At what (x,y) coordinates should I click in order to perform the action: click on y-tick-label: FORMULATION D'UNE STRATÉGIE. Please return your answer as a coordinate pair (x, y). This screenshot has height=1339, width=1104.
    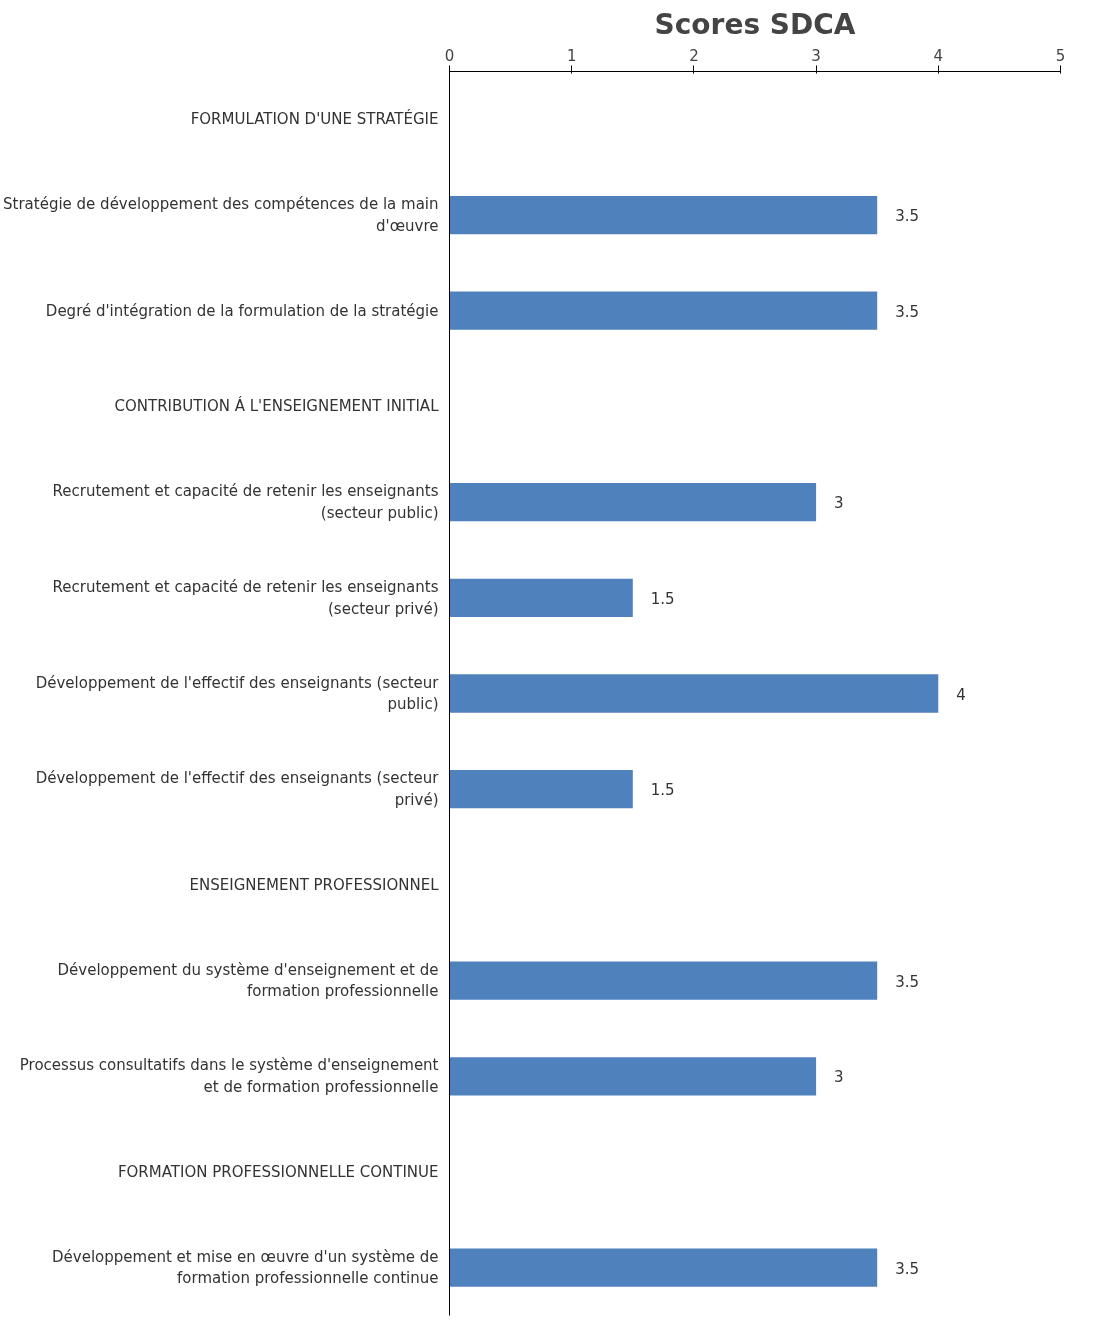
    Looking at the image, I should click on (314, 119).